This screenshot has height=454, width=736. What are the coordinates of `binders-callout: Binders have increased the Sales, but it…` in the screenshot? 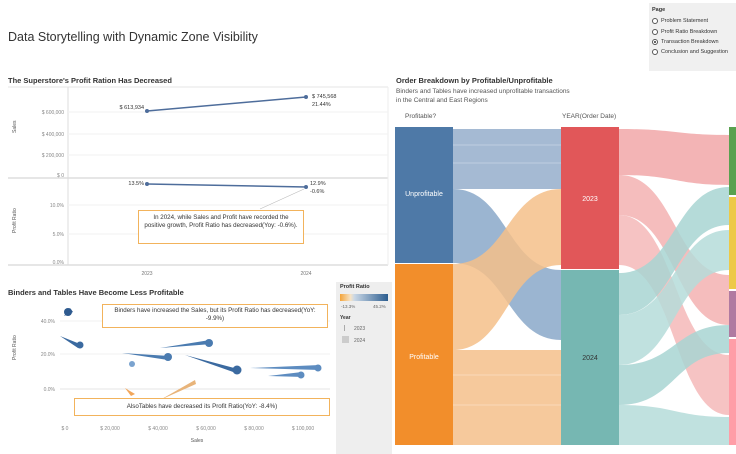 It's located at (215, 316).